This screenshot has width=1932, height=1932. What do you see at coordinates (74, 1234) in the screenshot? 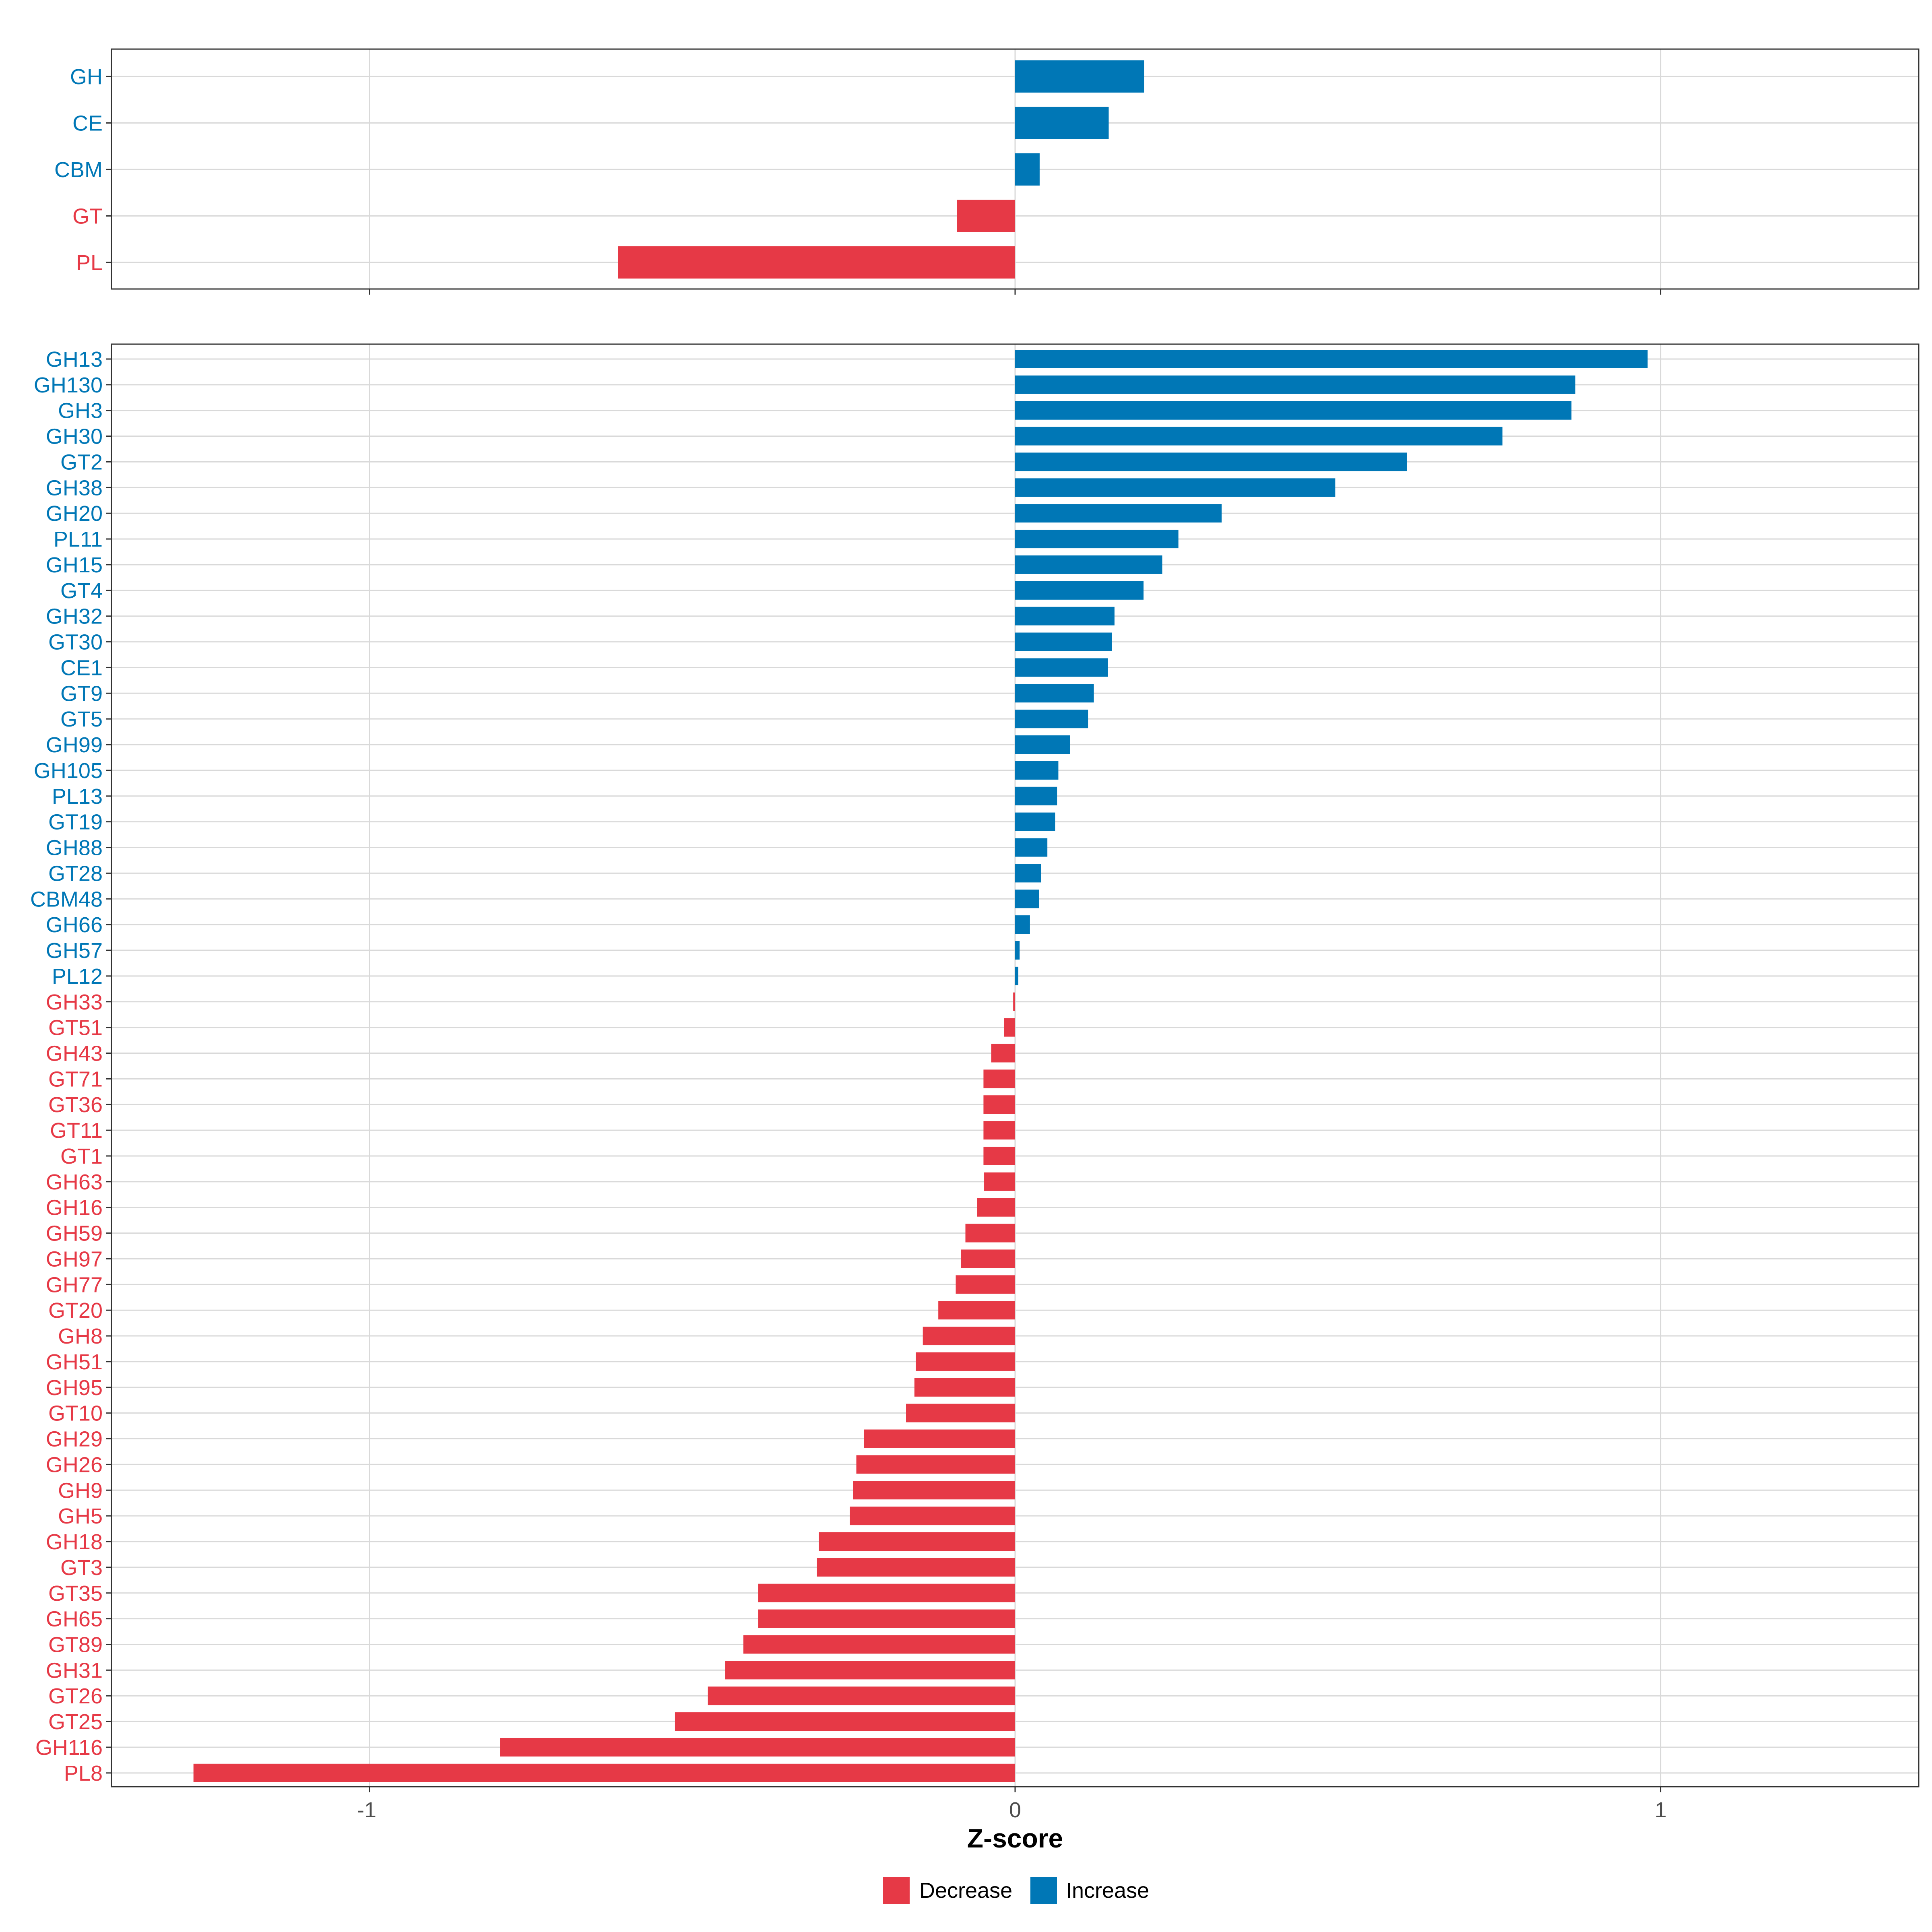
I see `bottom-category-label-gh59: GH59` at bounding box center [74, 1234].